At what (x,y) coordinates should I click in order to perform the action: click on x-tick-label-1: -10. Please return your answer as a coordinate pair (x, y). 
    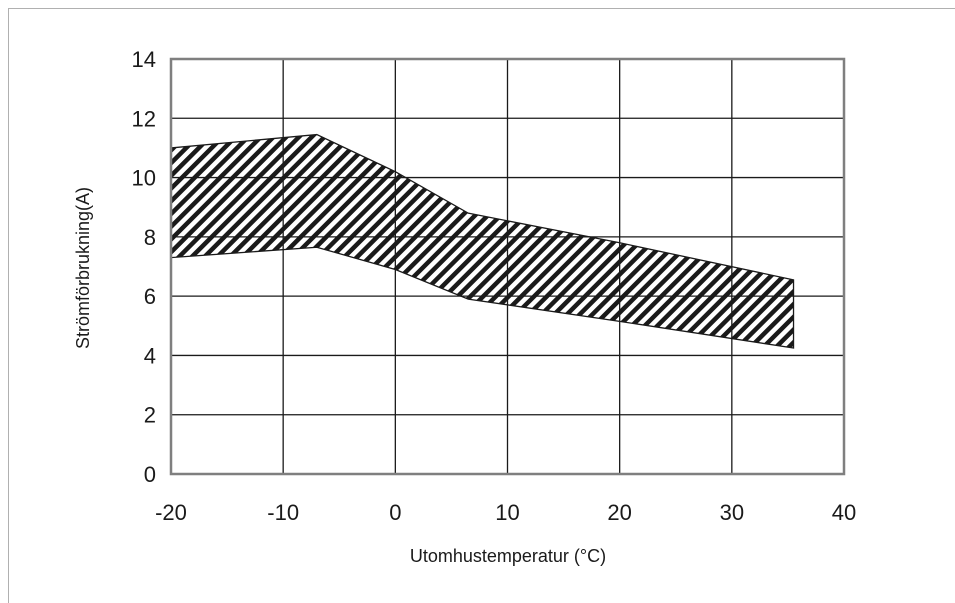
    Looking at the image, I should click on (283, 512).